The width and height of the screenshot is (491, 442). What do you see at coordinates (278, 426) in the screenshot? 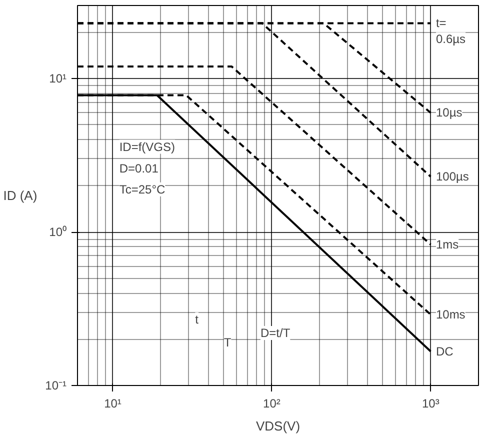
I see `x-axis-title: VDS(V)` at bounding box center [278, 426].